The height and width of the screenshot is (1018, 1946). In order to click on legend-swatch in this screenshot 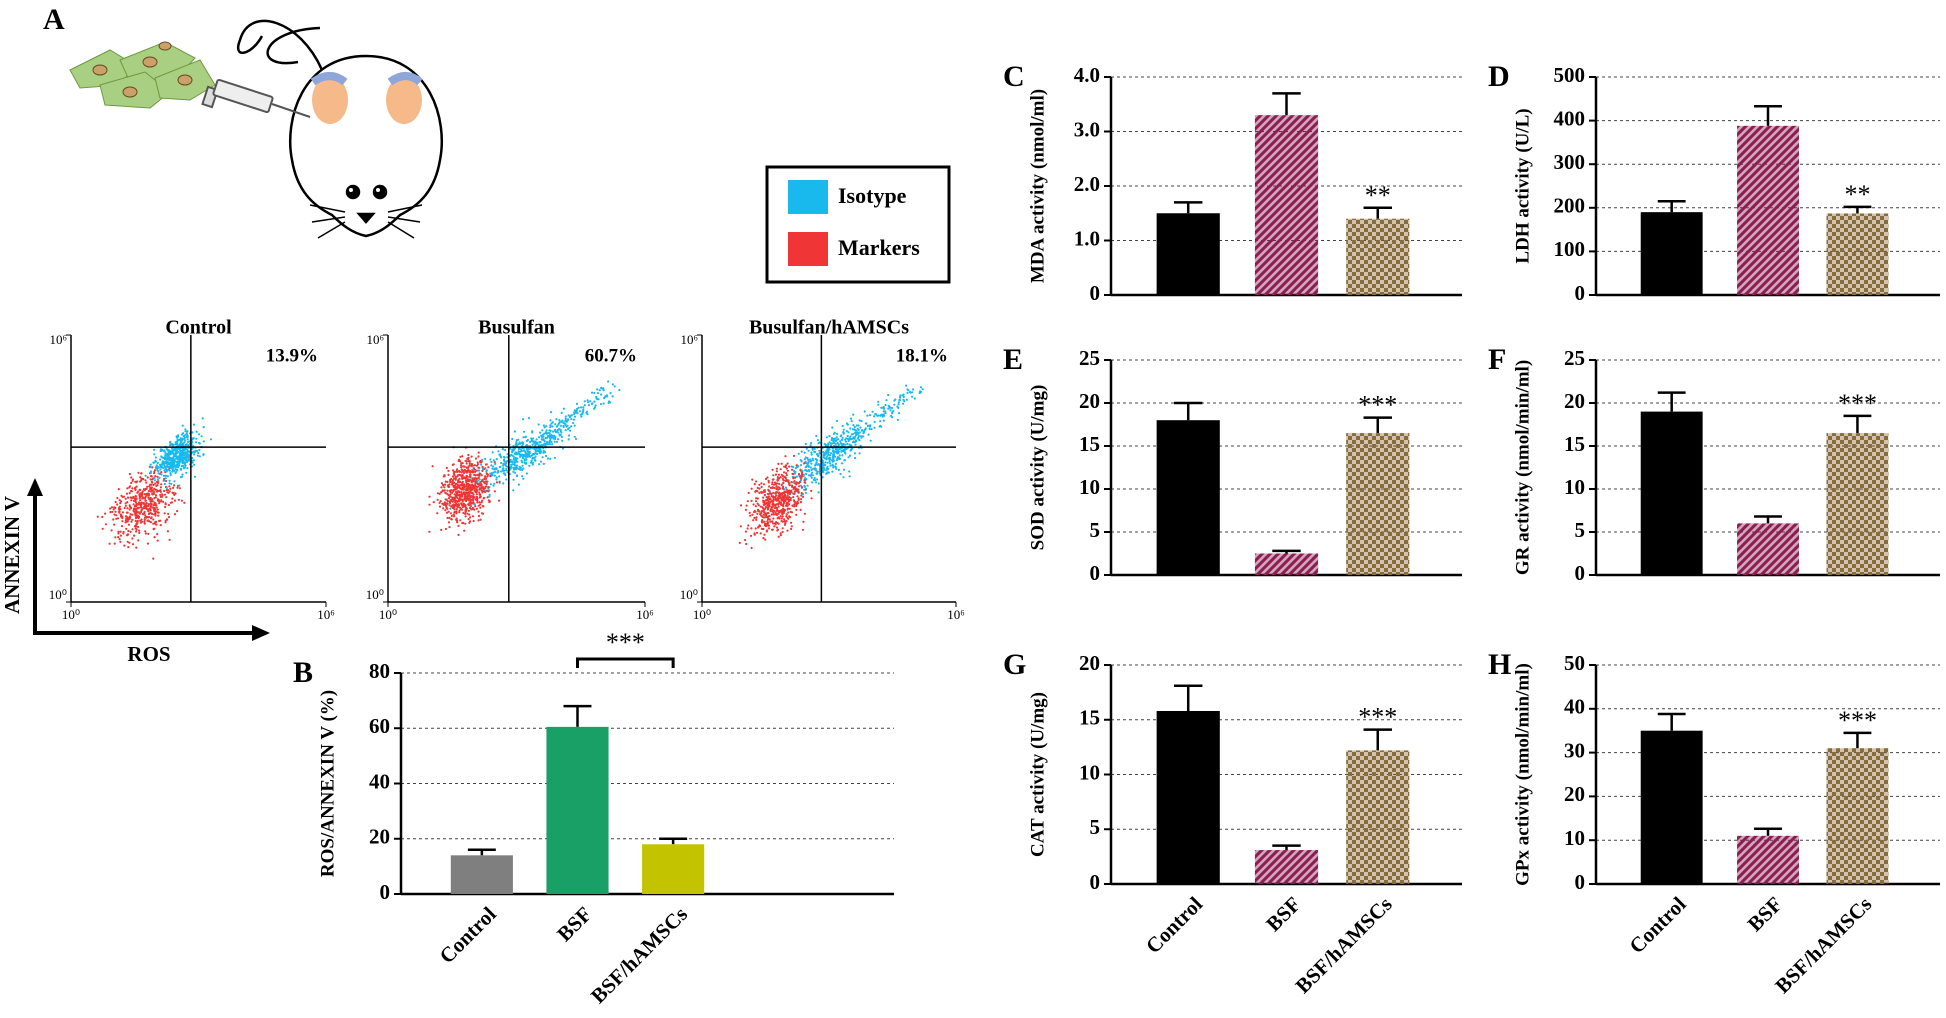, I will do `click(808, 197)`.